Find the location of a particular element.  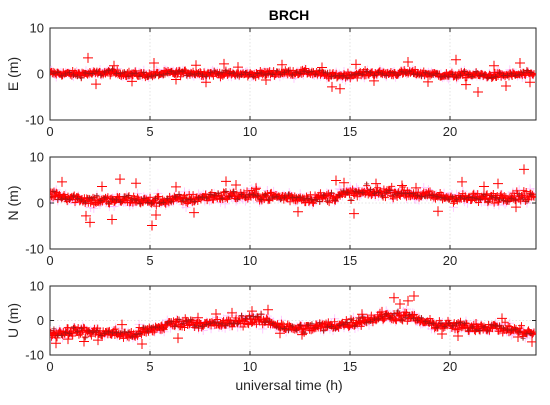

x-tick-label: 10 is located at coordinates (250, 131).